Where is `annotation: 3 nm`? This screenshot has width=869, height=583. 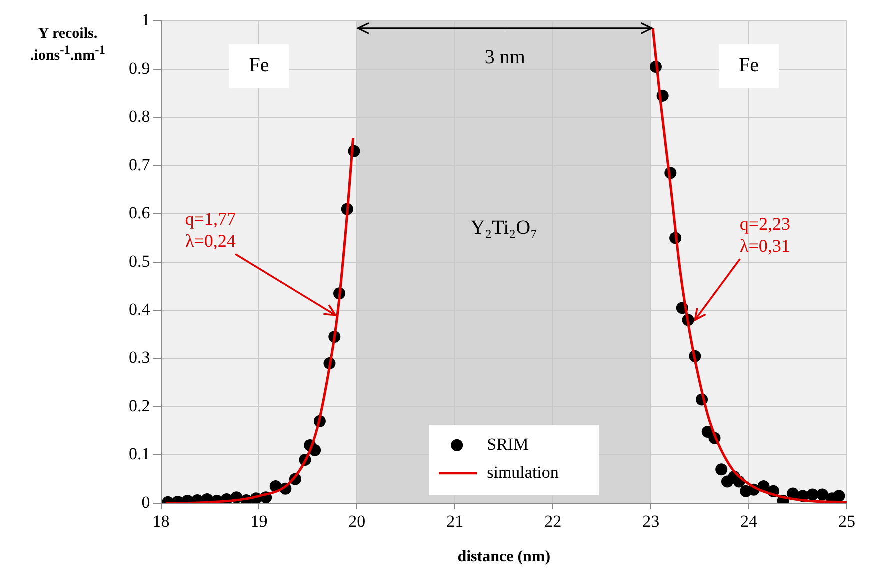 annotation: 3 nm is located at coordinates (505, 57).